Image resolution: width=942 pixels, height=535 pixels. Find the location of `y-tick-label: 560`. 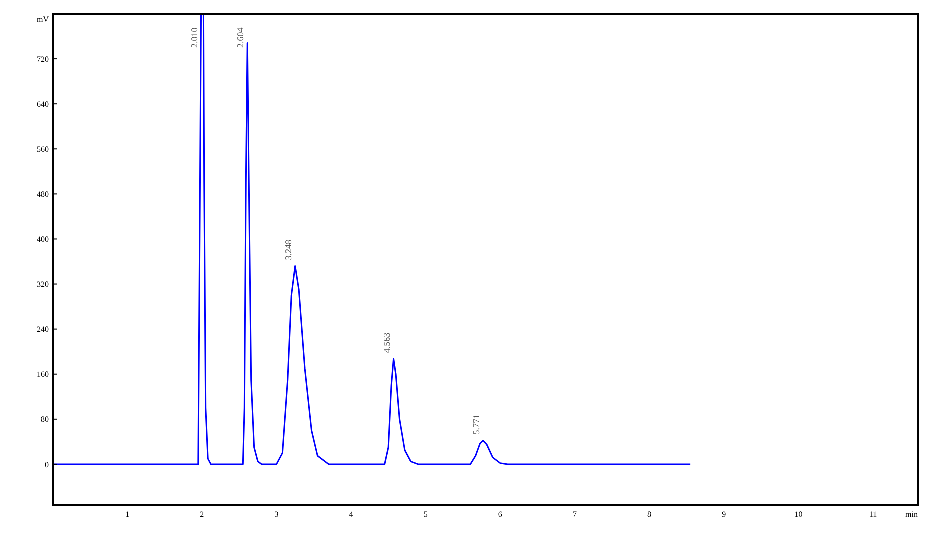

y-tick-label: 560 is located at coordinates (43, 149).